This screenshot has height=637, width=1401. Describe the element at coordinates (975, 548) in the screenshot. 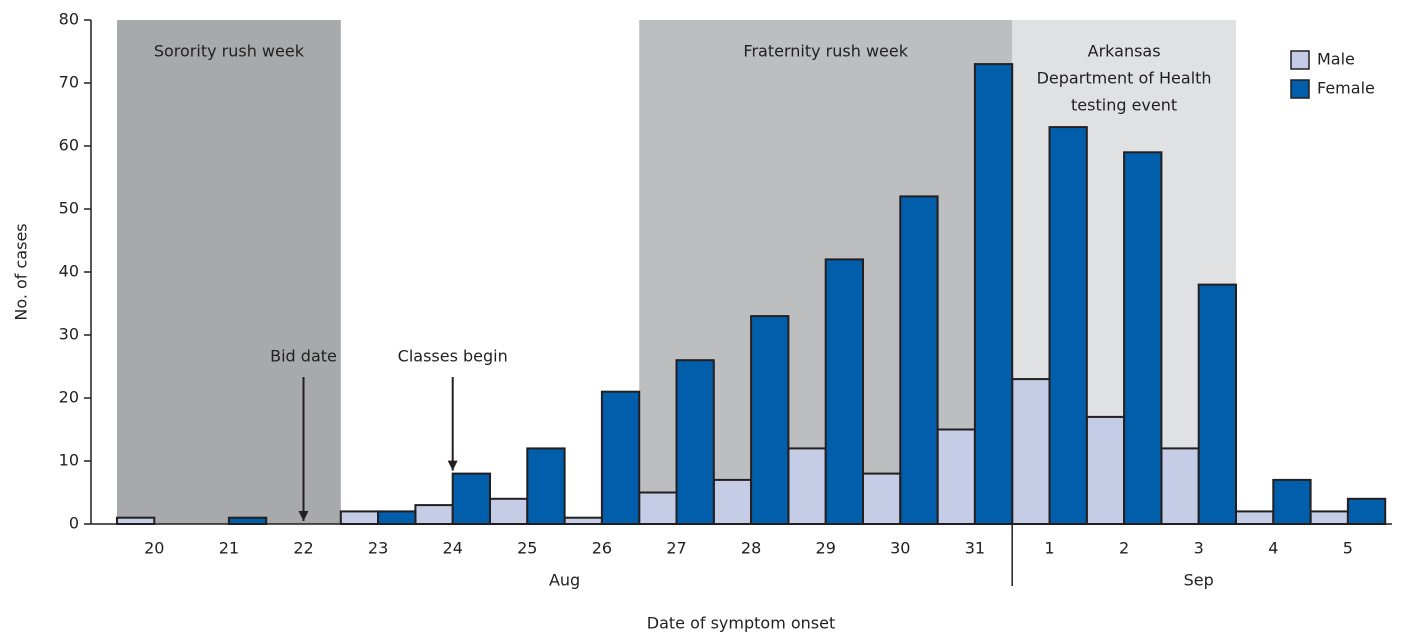

I see `x-tick-label: 31` at that location.